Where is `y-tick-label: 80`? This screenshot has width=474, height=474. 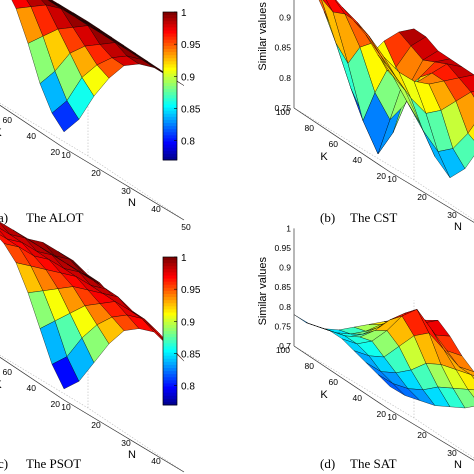 y-tick-label: 80 is located at coordinates (310, 366).